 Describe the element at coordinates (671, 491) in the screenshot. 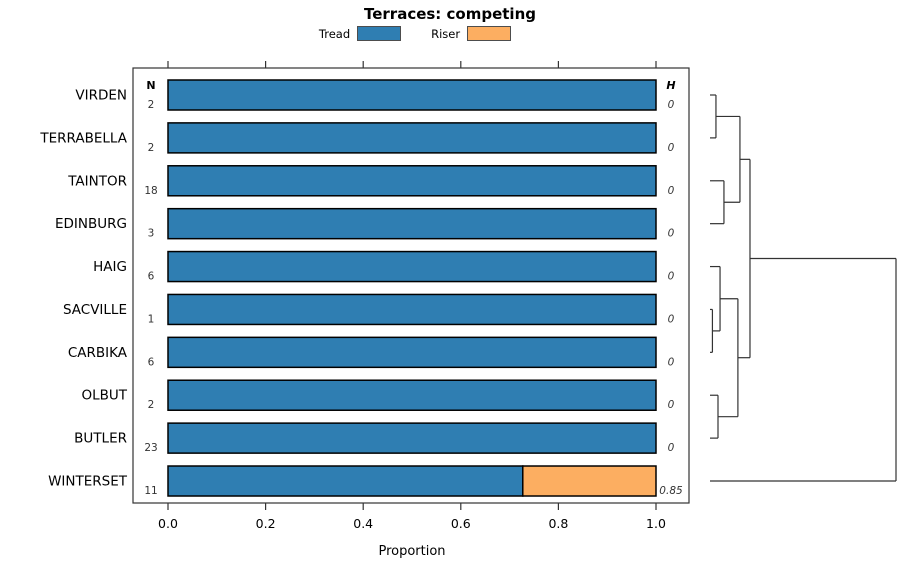

I see `h-value: 0.85` at that location.